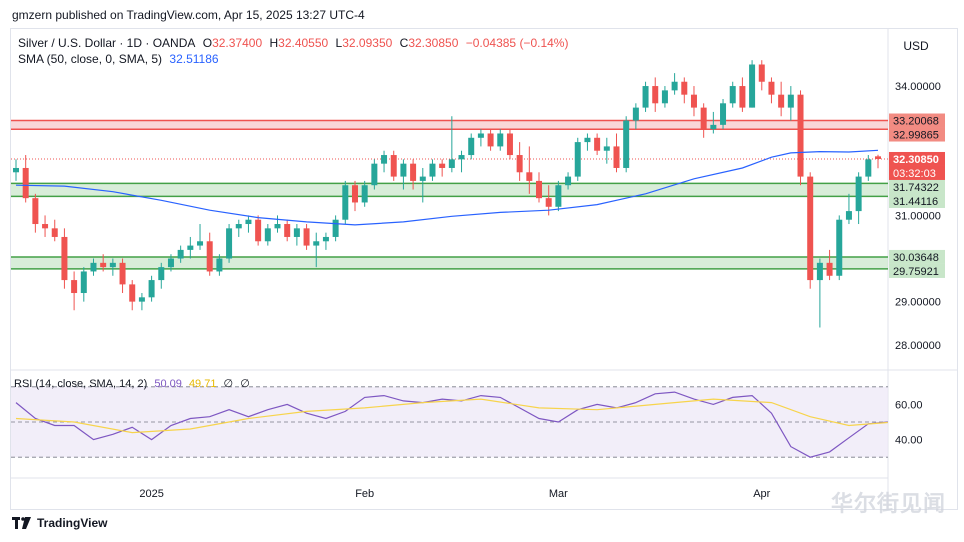 Image resolution: width=964 pixels, height=542 pixels. I want to click on rsi-tick-label-0: 60.00, so click(909, 405).